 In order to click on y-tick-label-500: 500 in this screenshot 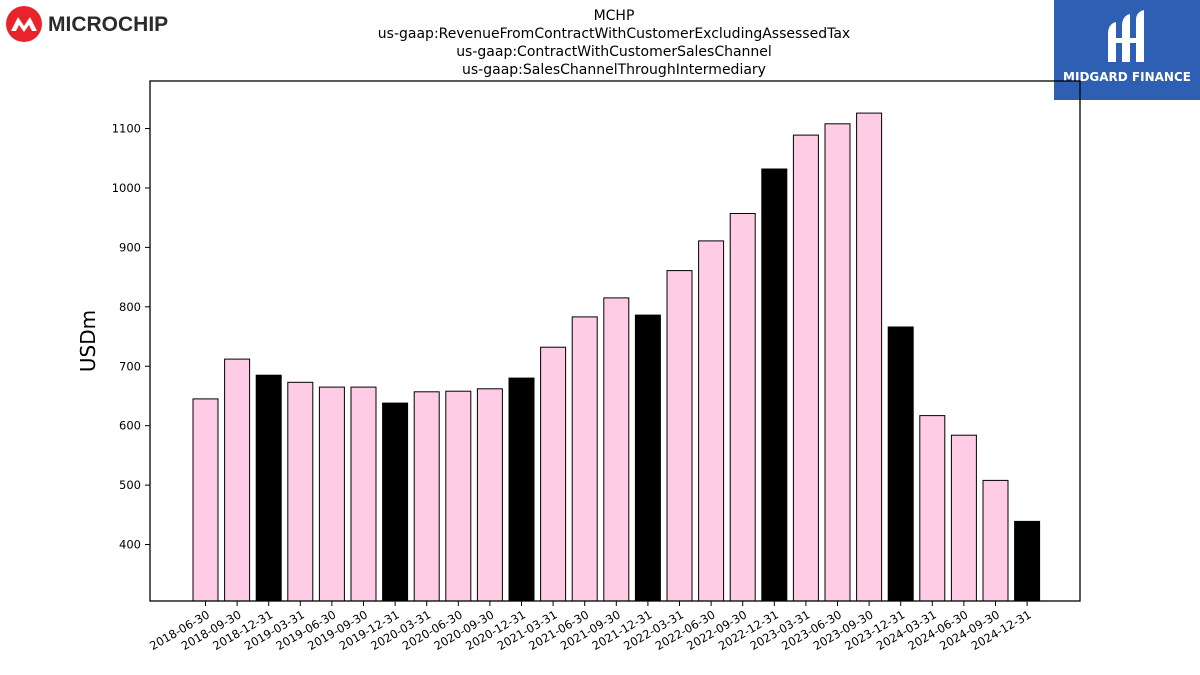, I will do `click(130, 485)`.